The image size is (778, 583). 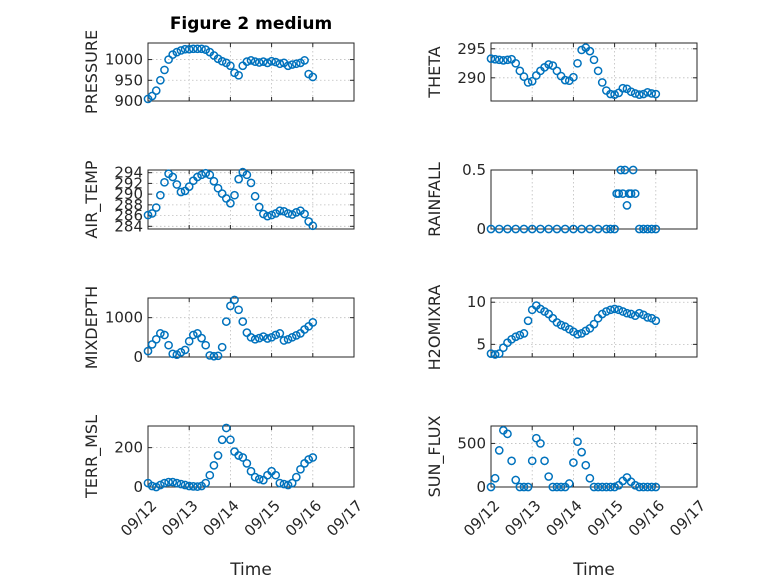 What do you see at coordinates (92, 457) in the screenshot?
I see `y-axis-label-terr-msl: TERR_MSL` at bounding box center [92, 457].